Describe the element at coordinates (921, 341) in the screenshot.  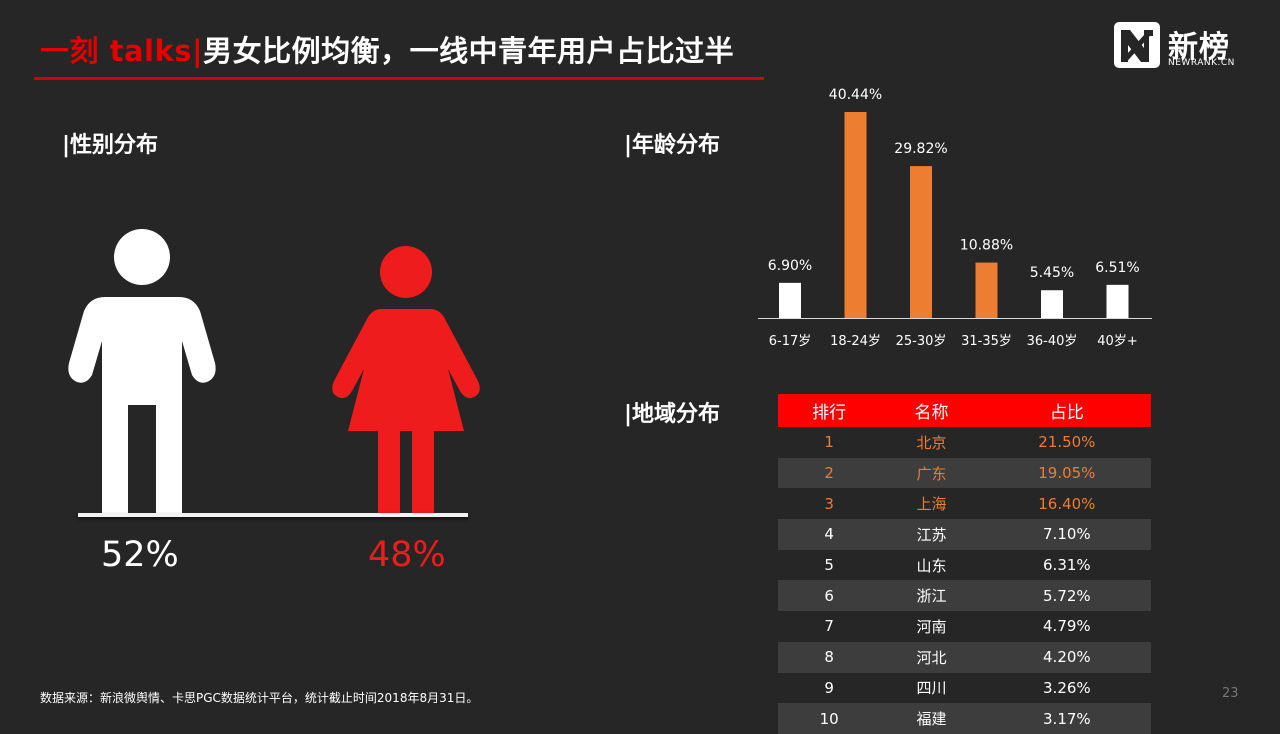
I see `x-tick-label: 25-30岁` at that location.